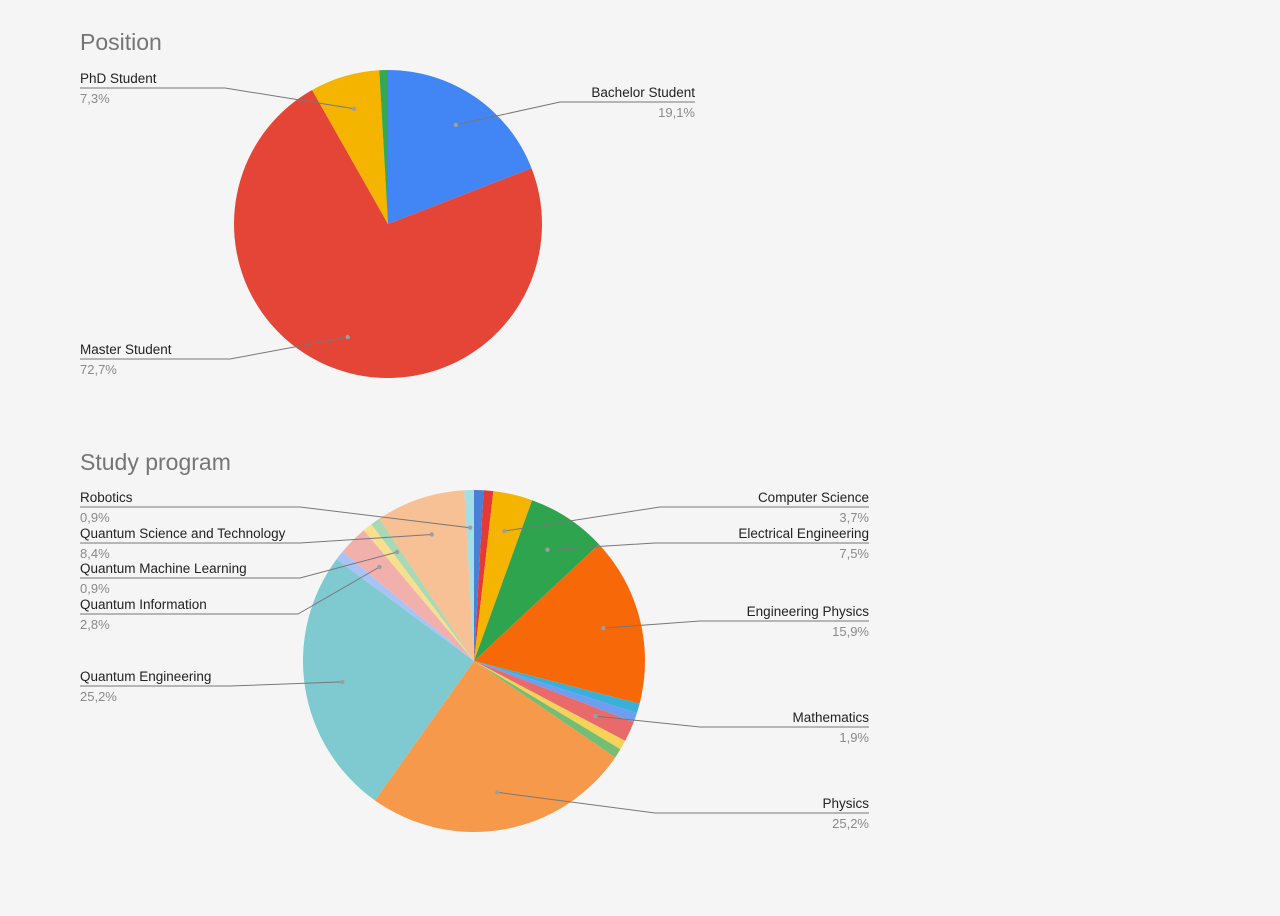 The height and width of the screenshot is (916, 1280). What do you see at coordinates (126, 349) in the screenshot?
I see `slice-label-master-student: Master Student` at bounding box center [126, 349].